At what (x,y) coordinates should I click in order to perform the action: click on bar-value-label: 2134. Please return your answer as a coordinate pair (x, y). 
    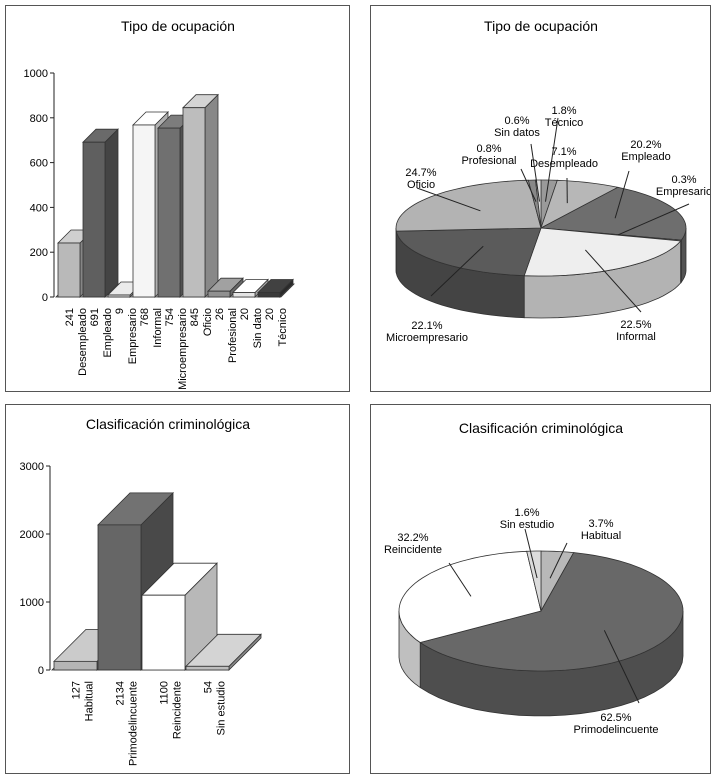
    Looking at the image, I should click on (121, 693).